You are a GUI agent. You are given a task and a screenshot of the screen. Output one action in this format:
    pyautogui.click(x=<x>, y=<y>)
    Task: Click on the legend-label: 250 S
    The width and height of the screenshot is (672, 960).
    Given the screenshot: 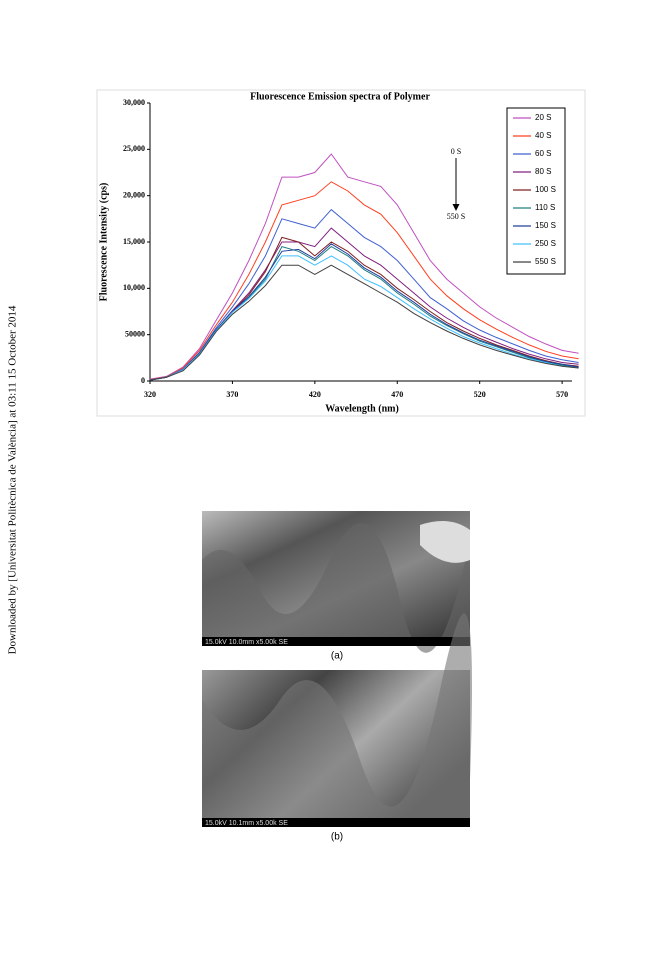 What is the action you would take?
    pyautogui.click(x=545, y=243)
    